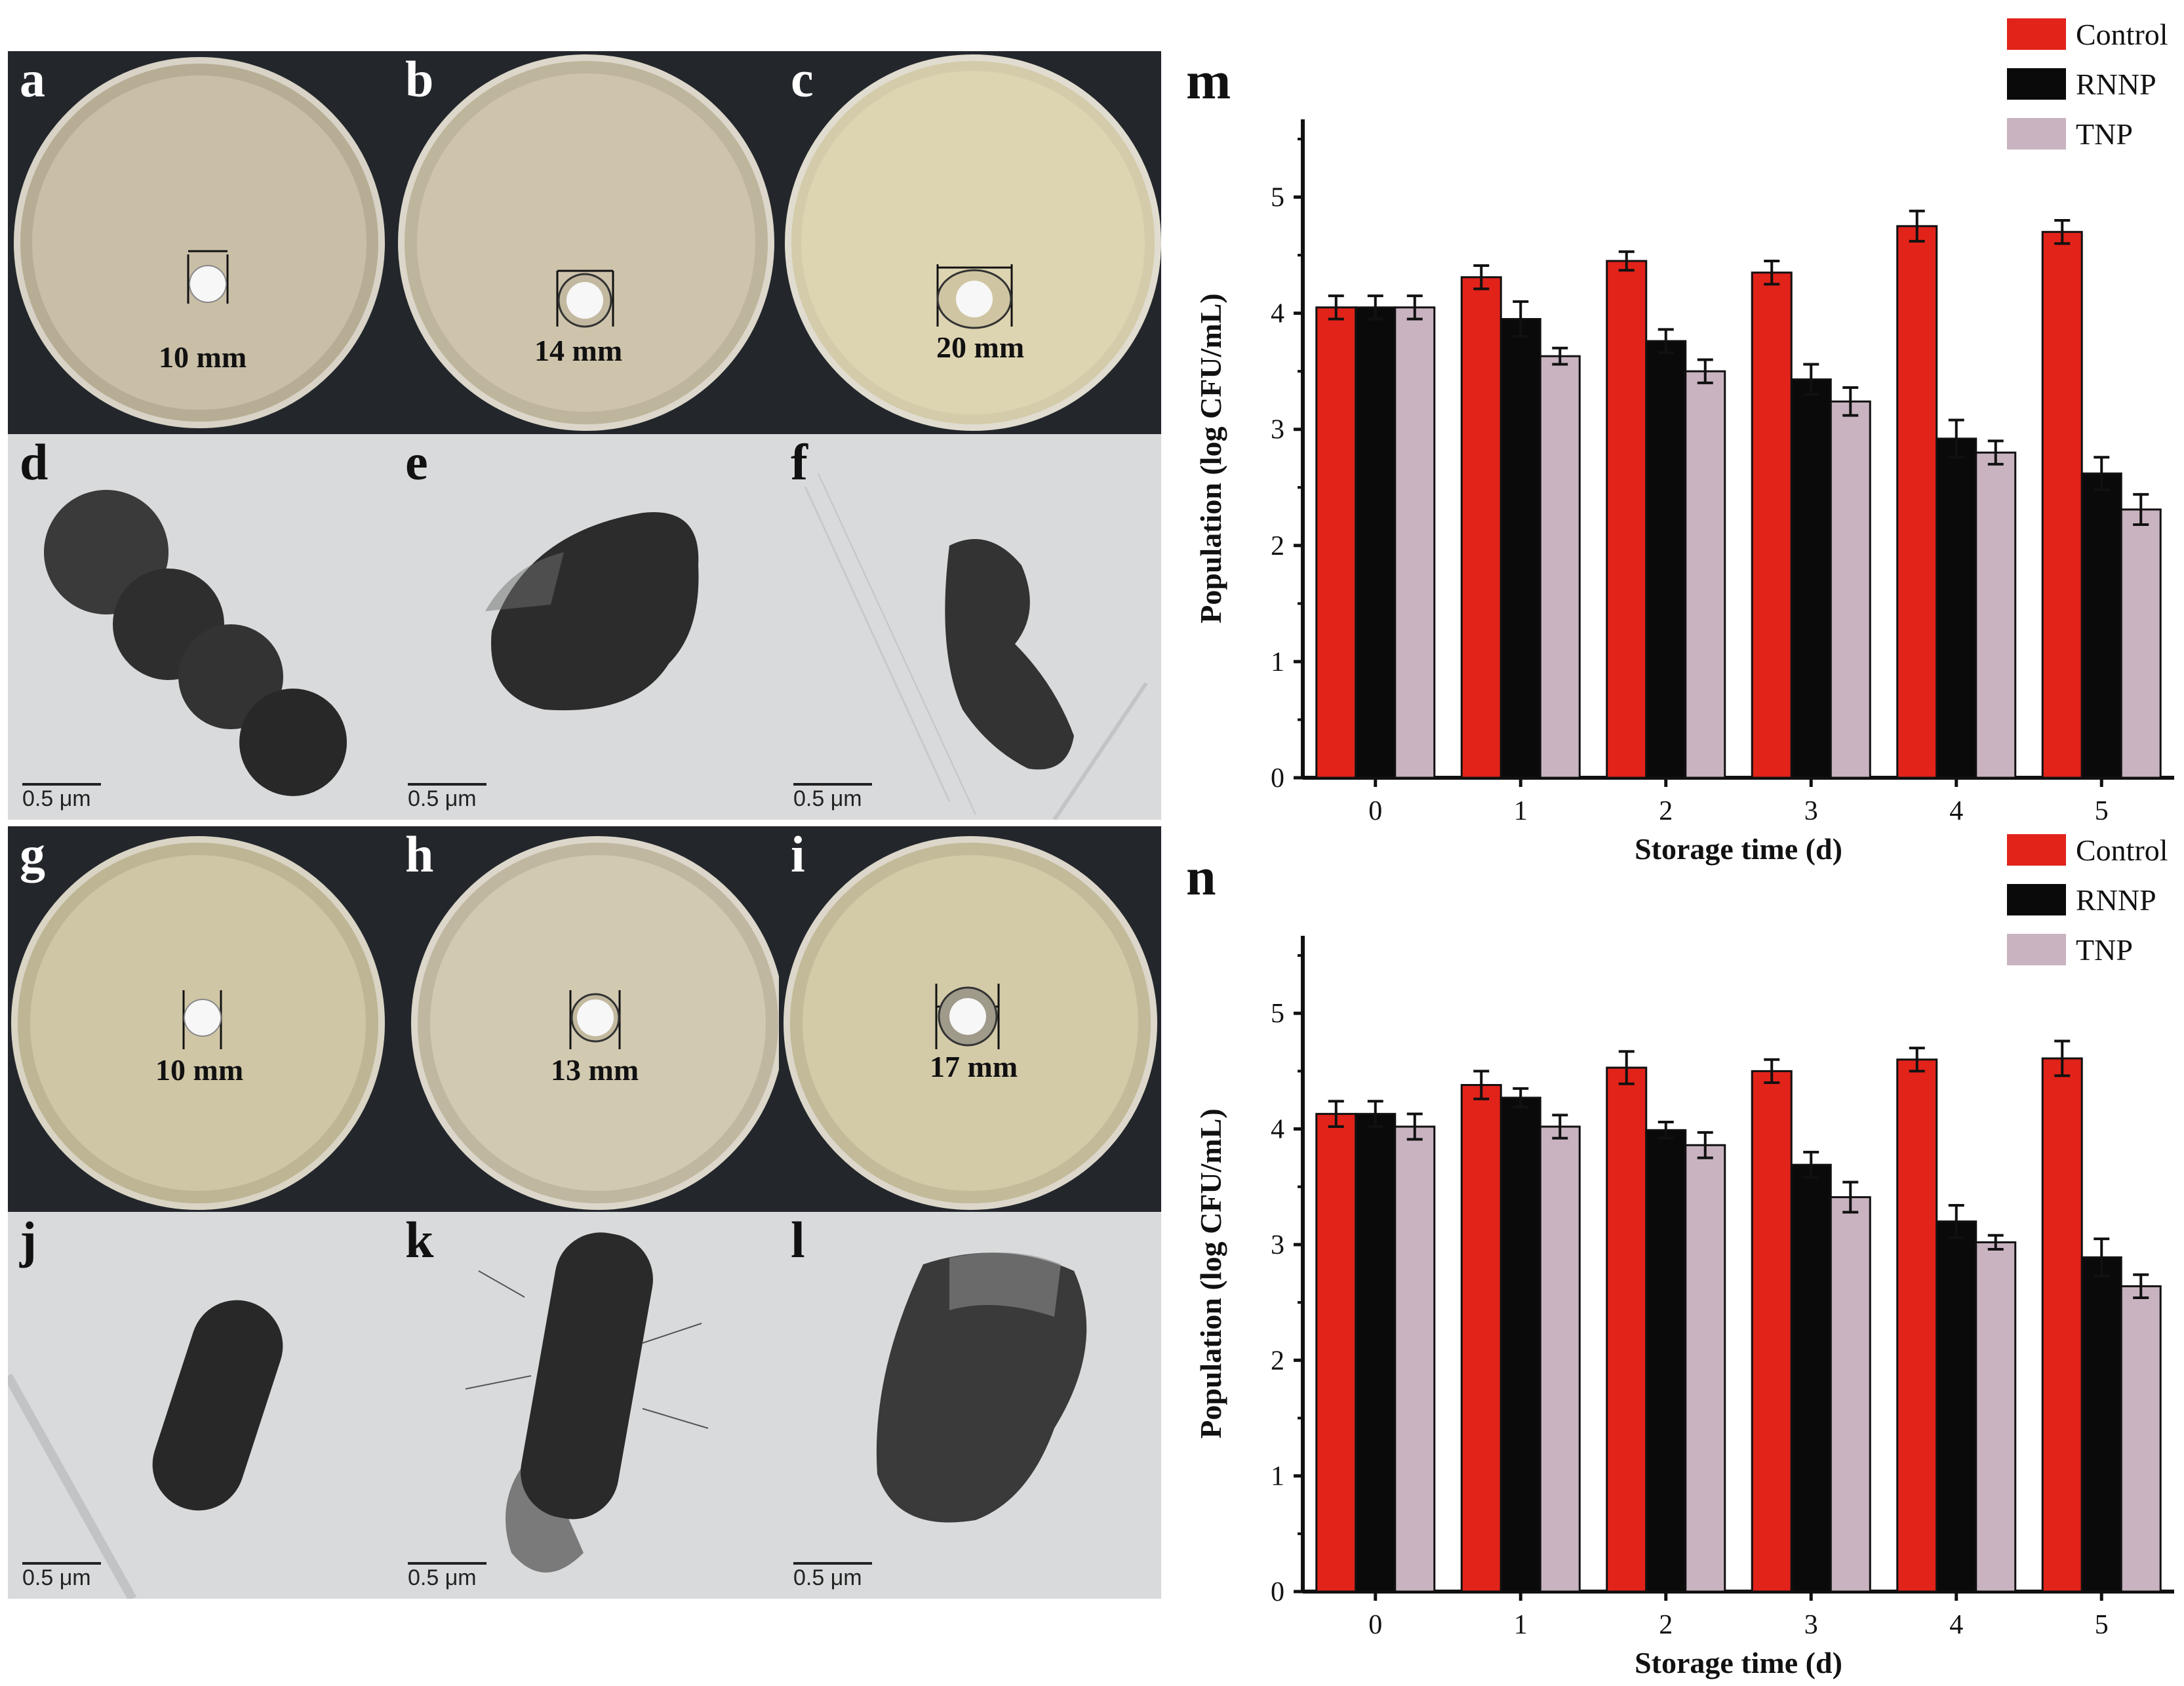  I want to click on panel-letter: g, so click(32, 854).